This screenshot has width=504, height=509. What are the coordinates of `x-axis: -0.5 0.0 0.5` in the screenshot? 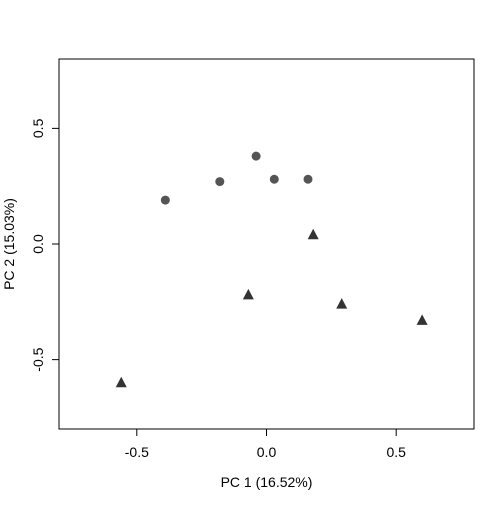 It's located at (265, 444).